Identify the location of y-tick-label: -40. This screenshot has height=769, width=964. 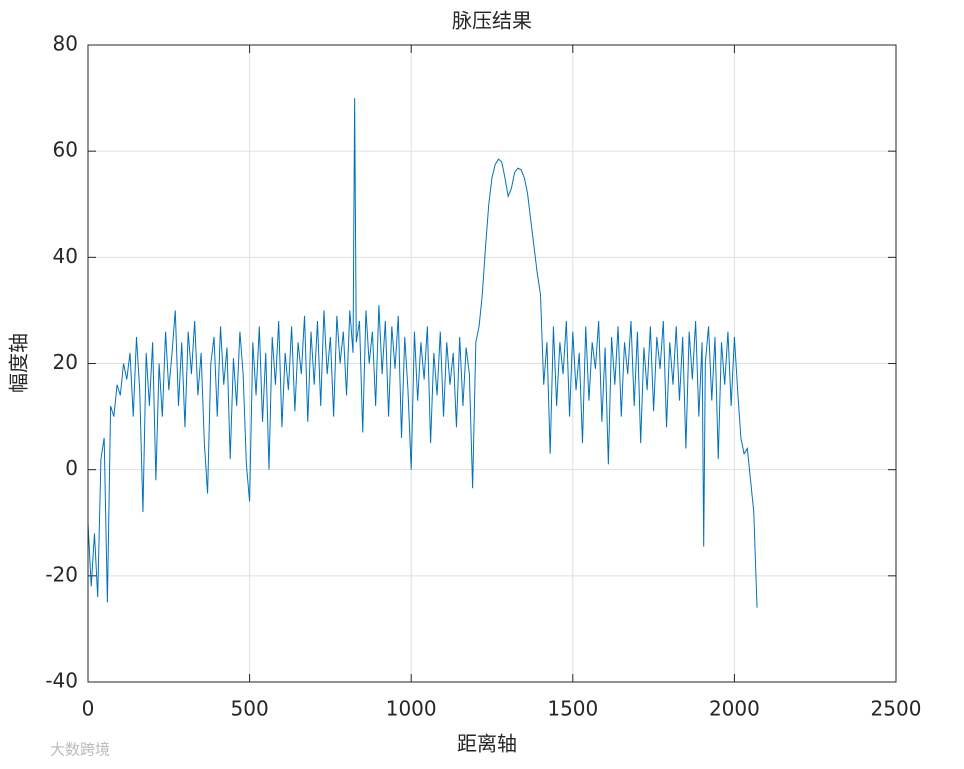
(61, 681).